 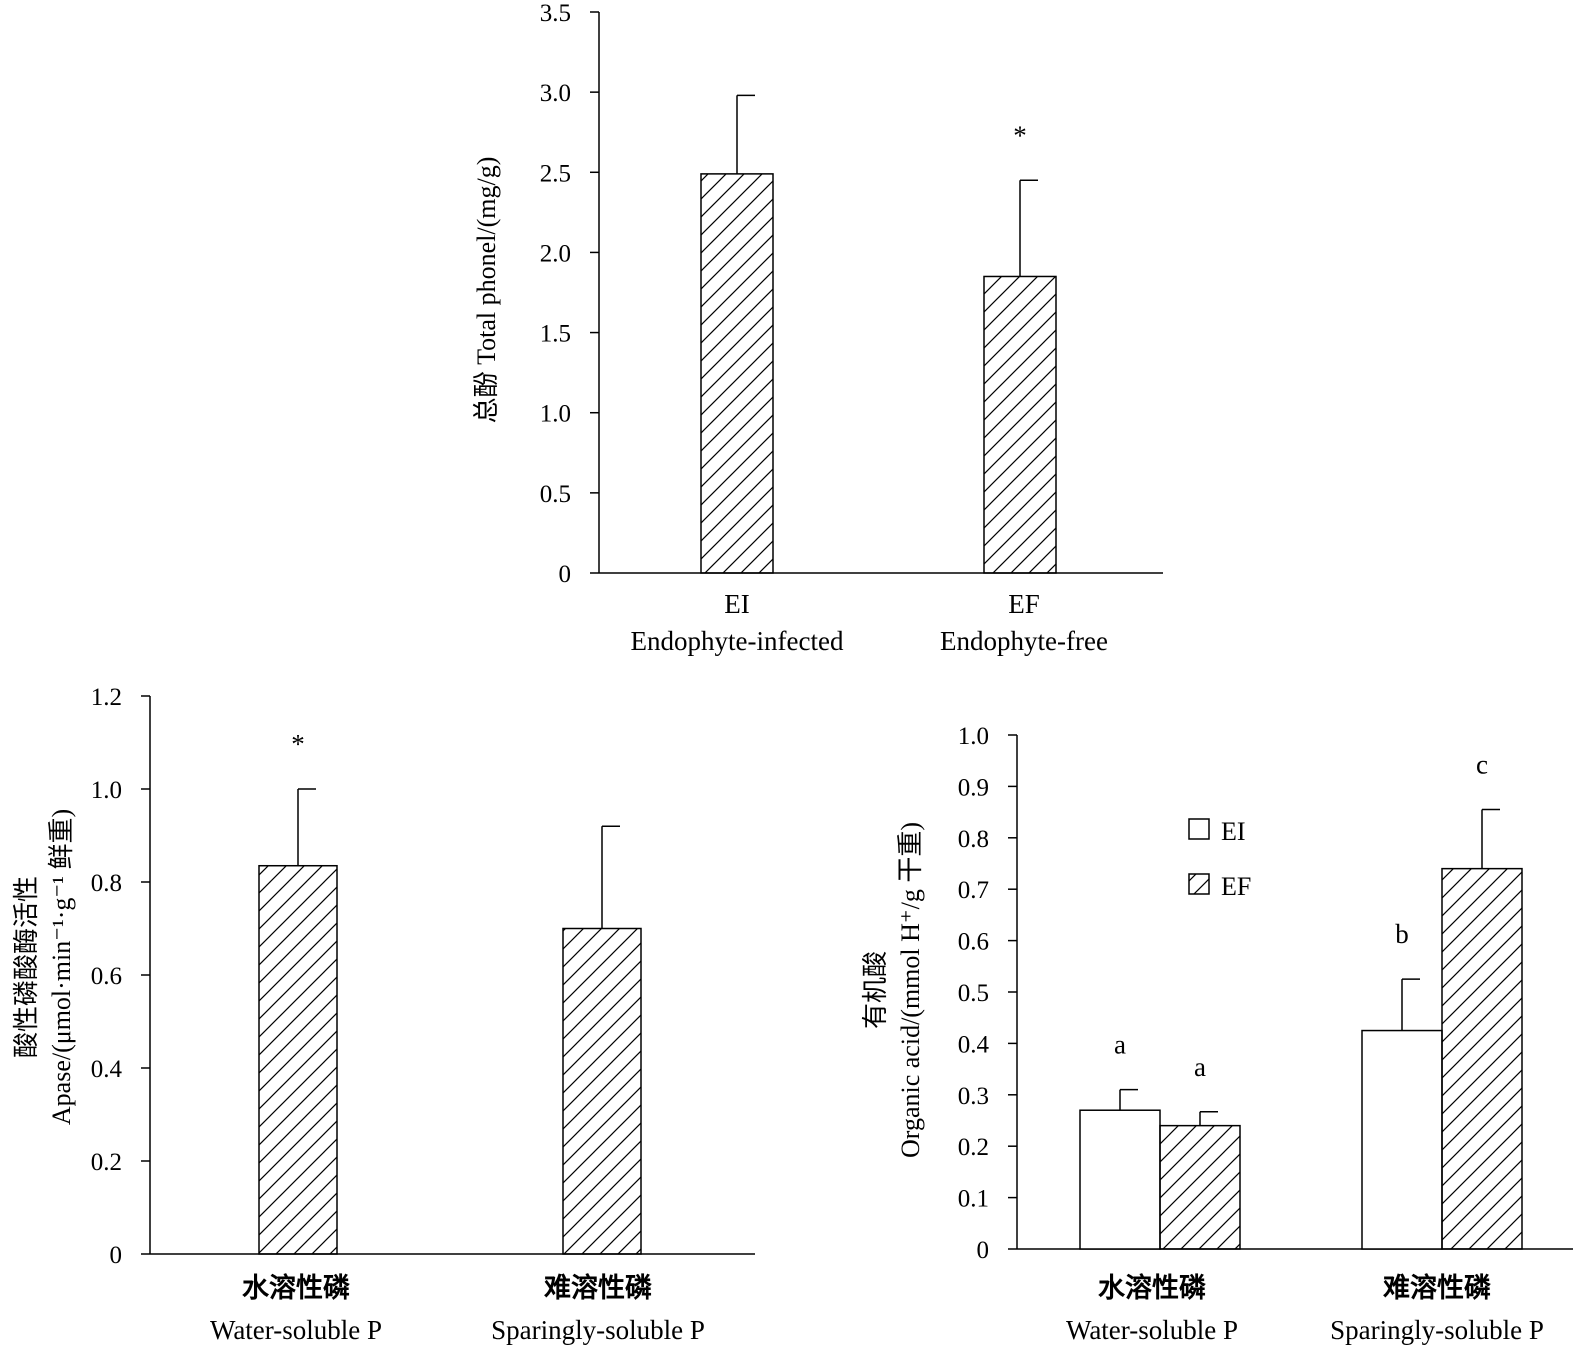 What do you see at coordinates (555, 13) in the screenshot?
I see `y-tick-label: 3.5` at bounding box center [555, 13].